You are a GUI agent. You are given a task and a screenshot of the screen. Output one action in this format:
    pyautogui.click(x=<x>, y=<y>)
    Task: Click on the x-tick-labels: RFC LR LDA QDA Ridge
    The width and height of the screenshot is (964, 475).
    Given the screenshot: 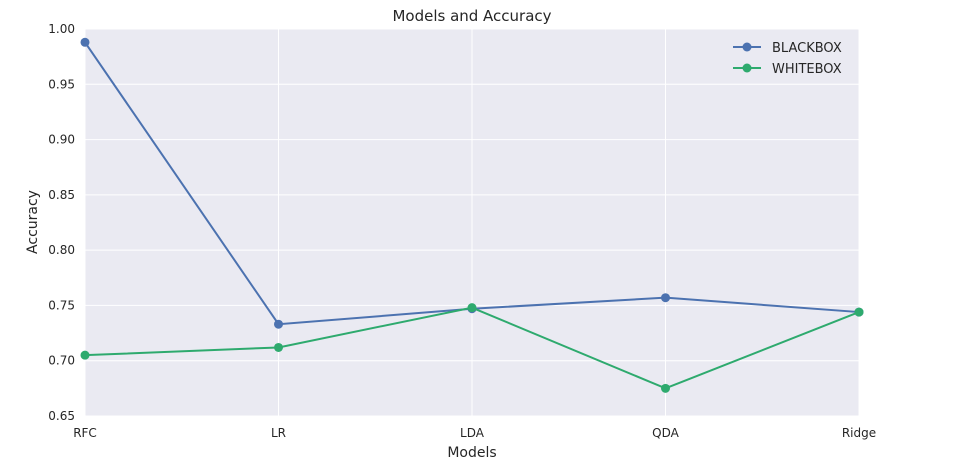 What is the action you would take?
    pyautogui.click(x=474, y=433)
    